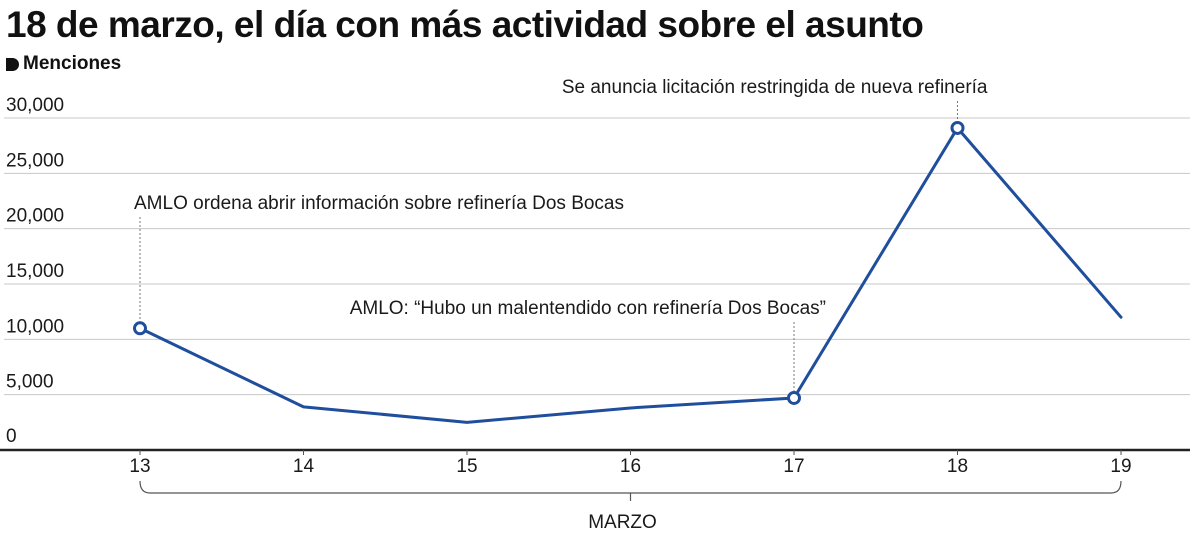  What do you see at coordinates (72, 63) in the screenshot?
I see `legend-label: Menciones` at bounding box center [72, 63].